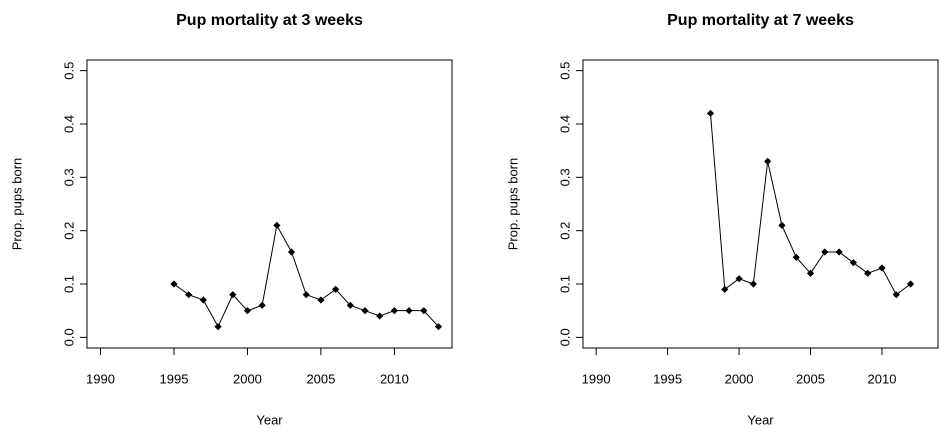 The image size is (941, 440). What do you see at coordinates (306, 275) in the screenshot?
I see `data-line` at bounding box center [306, 275].